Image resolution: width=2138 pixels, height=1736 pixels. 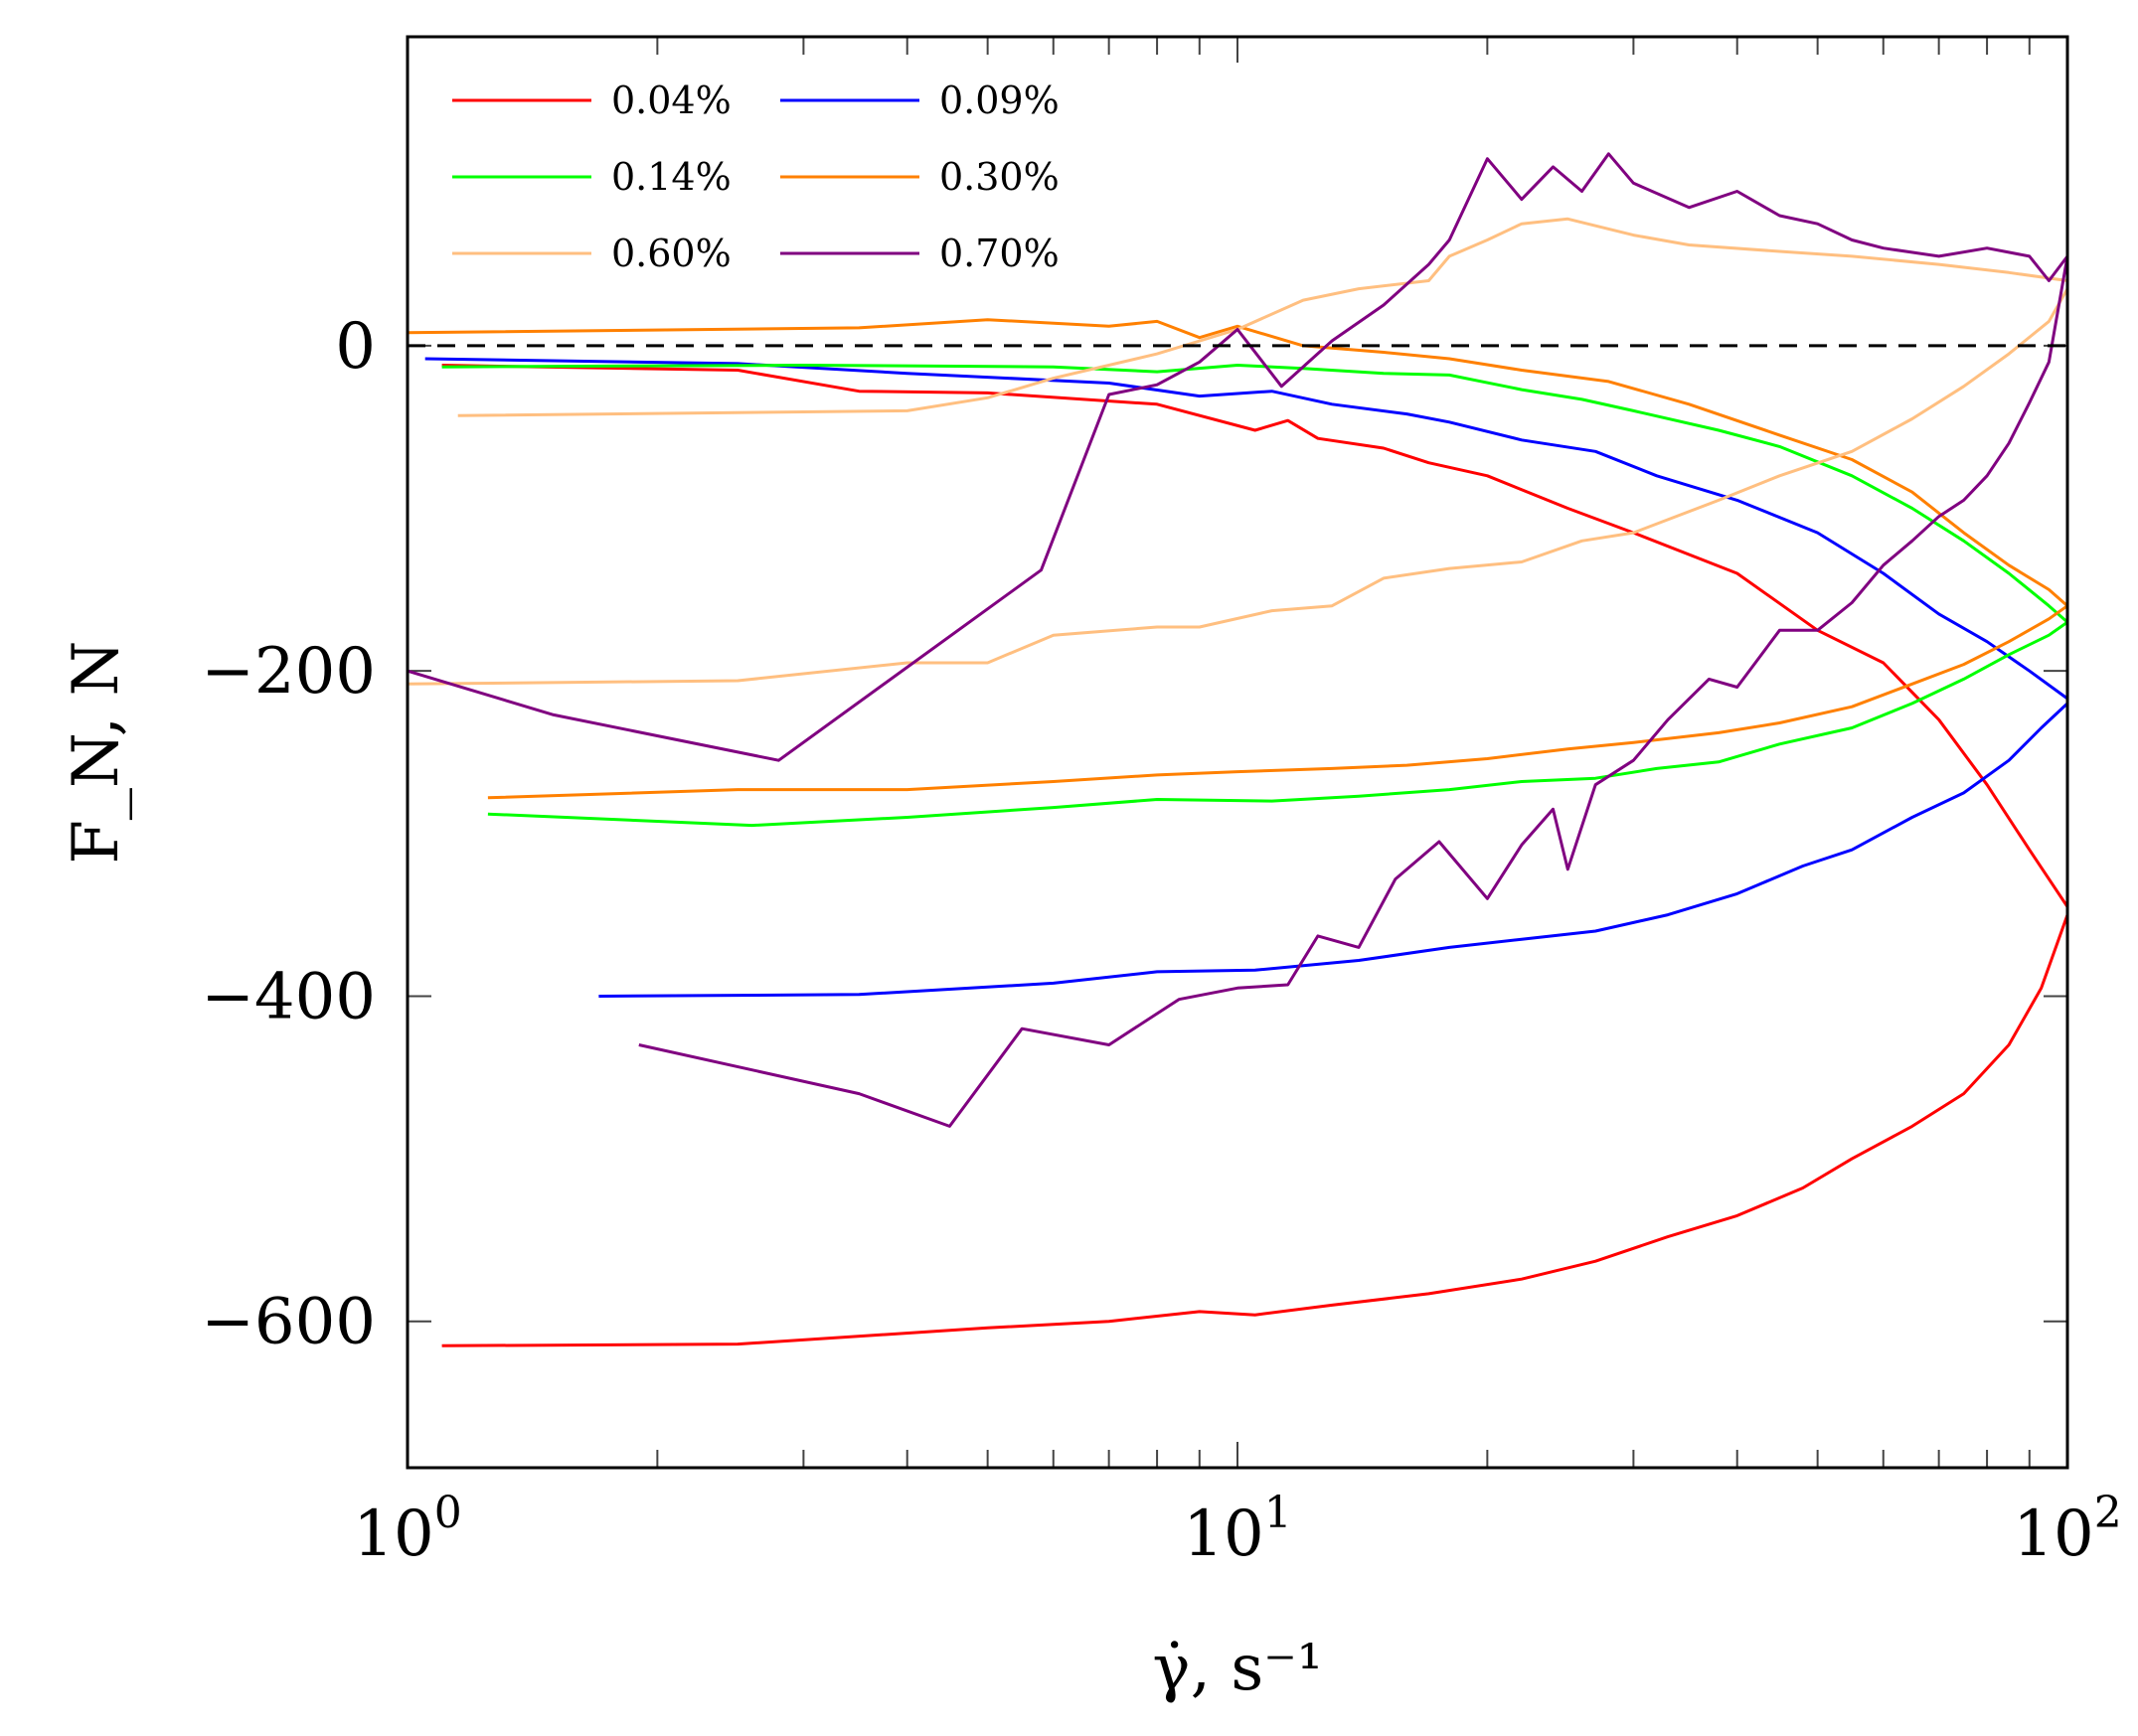 I want to click on series-line-0-30pct-up, so click(x=1238, y=462).